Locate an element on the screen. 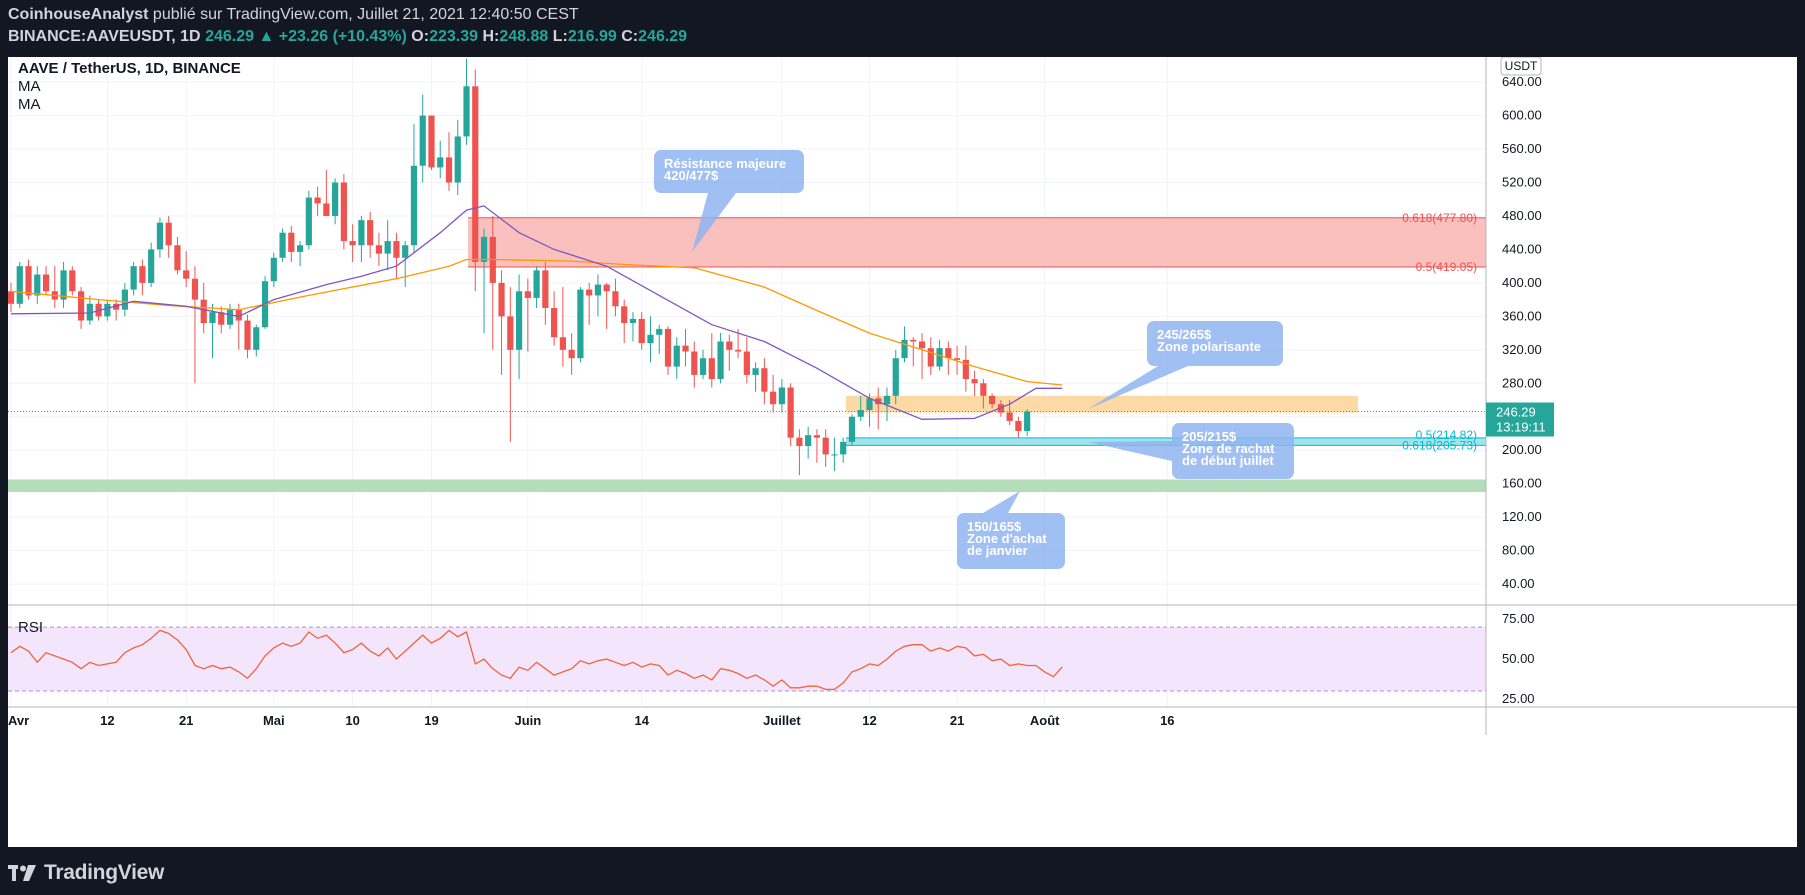 The image size is (1805, 895). polarisante-callout-text: Zone polarisante is located at coordinates (1209, 346).